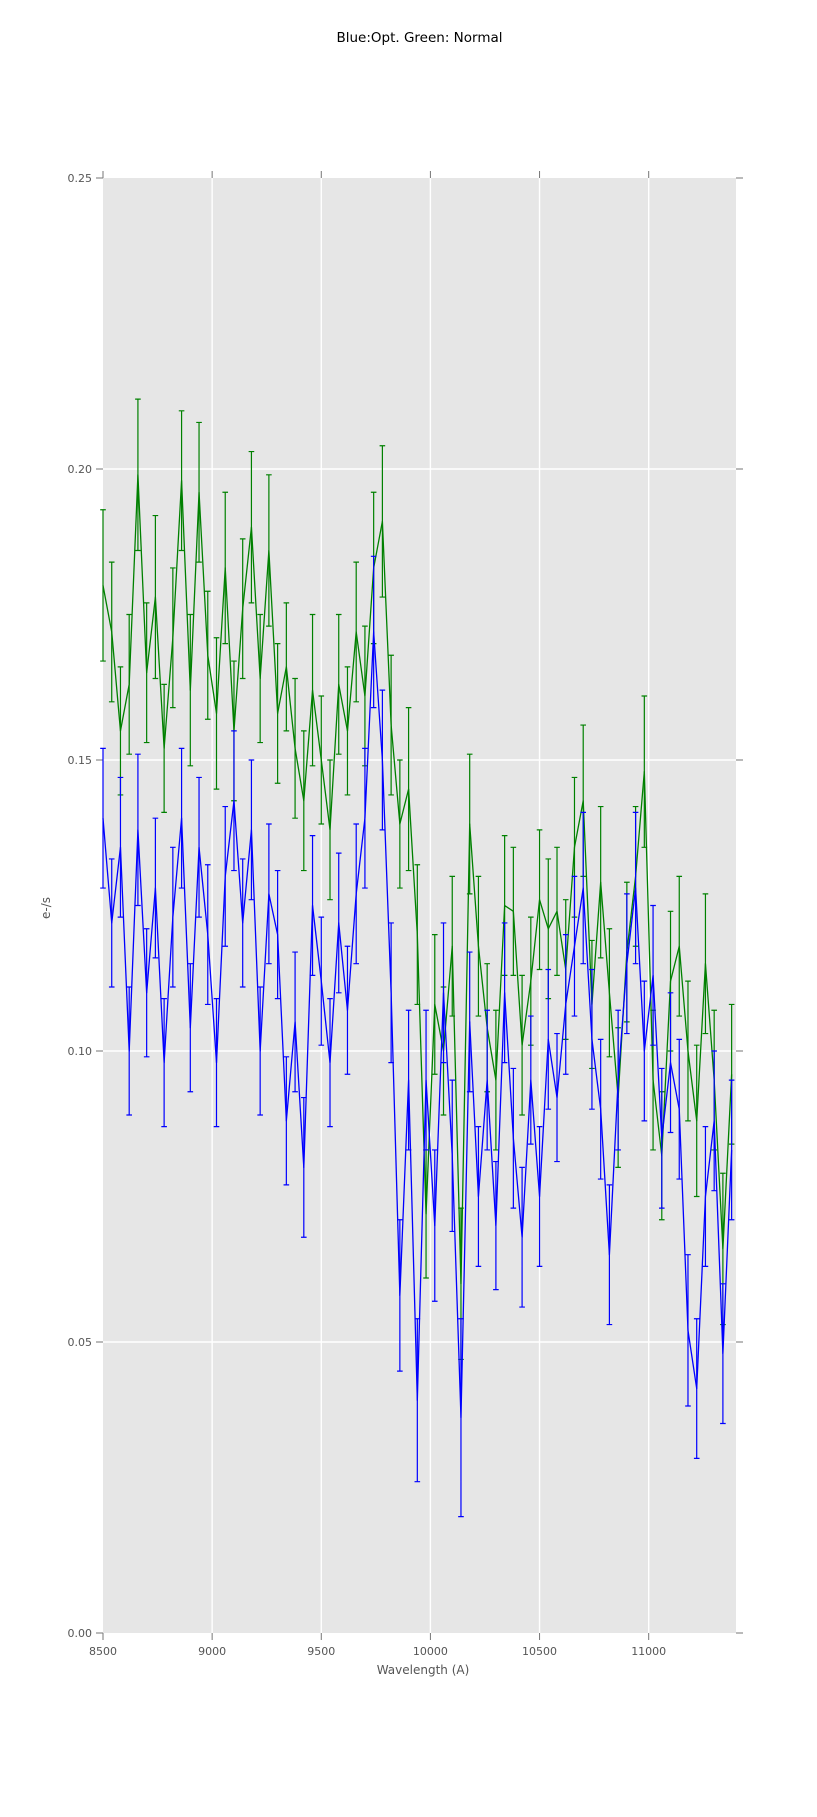  Describe the element at coordinates (46, 908) in the screenshot. I see `y-axis-label: e-/s` at that location.